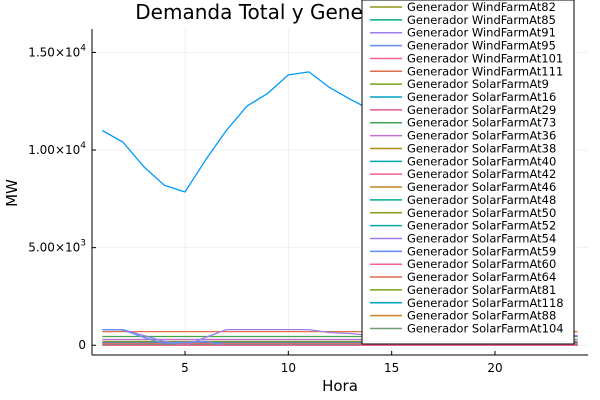  Describe the element at coordinates (481, 226) in the screenshot. I see `legend-item: Generador SolarFarmAt52` at that location.